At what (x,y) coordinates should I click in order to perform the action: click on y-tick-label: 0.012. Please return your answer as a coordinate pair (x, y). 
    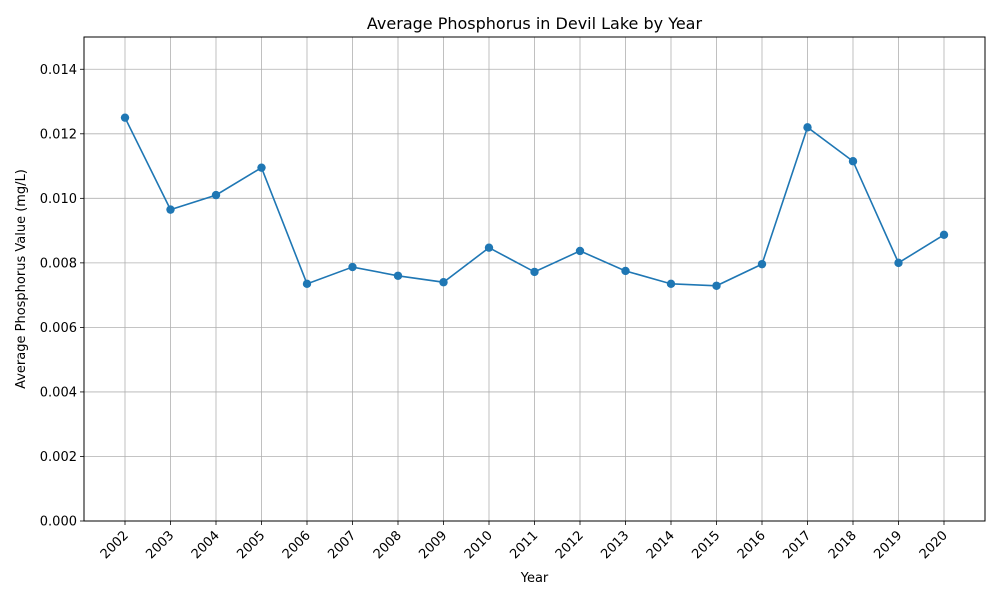
    Looking at the image, I should click on (58, 134).